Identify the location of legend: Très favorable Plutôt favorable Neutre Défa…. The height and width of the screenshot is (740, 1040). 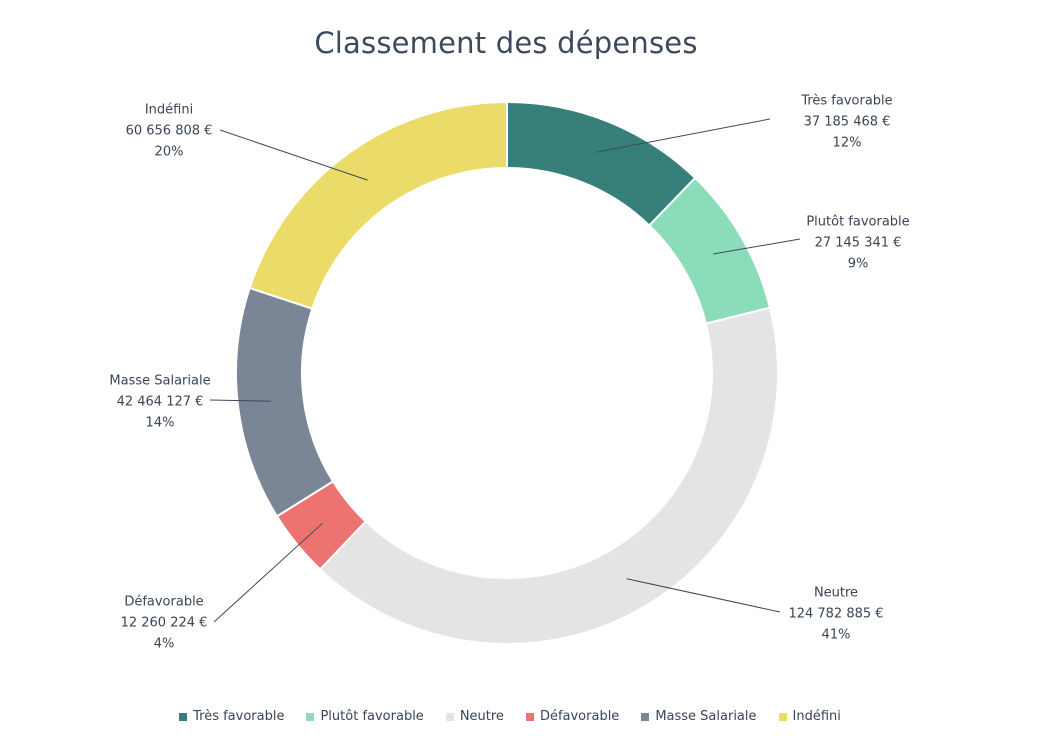
(510, 716).